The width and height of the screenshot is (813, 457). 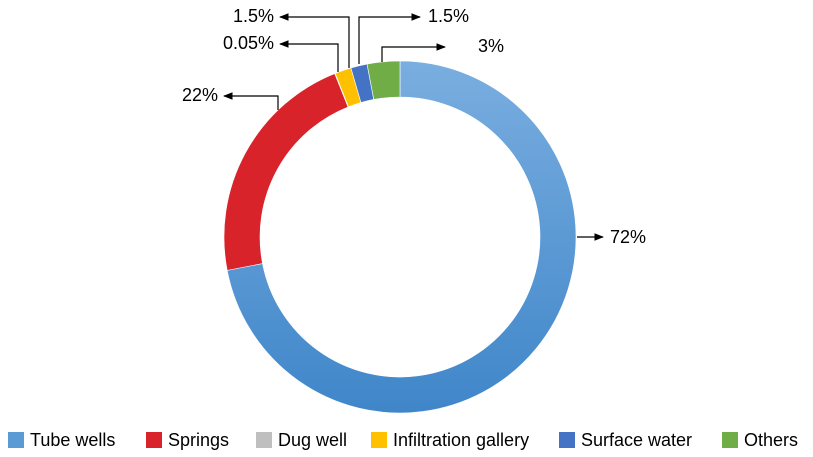 I want to click on data-label: 3%, so click(x=491, y=46).